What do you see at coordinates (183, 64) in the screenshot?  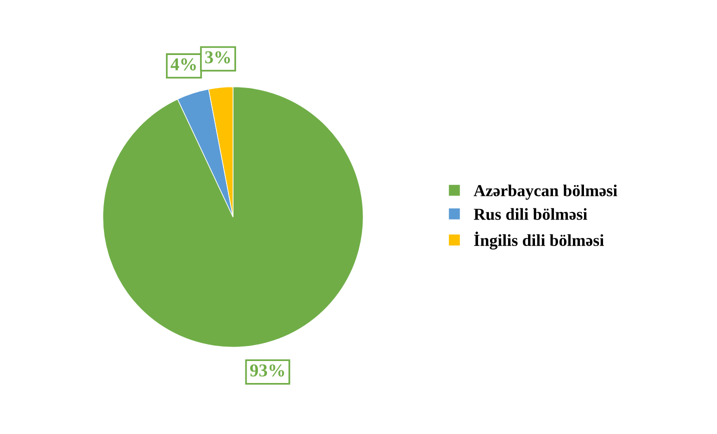 I see `data-label: 4%` at bounding box center [183, 64].